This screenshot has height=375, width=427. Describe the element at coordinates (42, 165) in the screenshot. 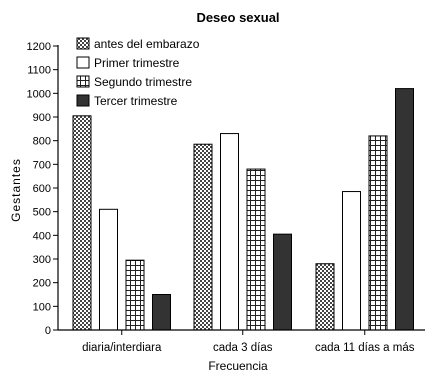

I see `y-tick-label: 700` at that location.